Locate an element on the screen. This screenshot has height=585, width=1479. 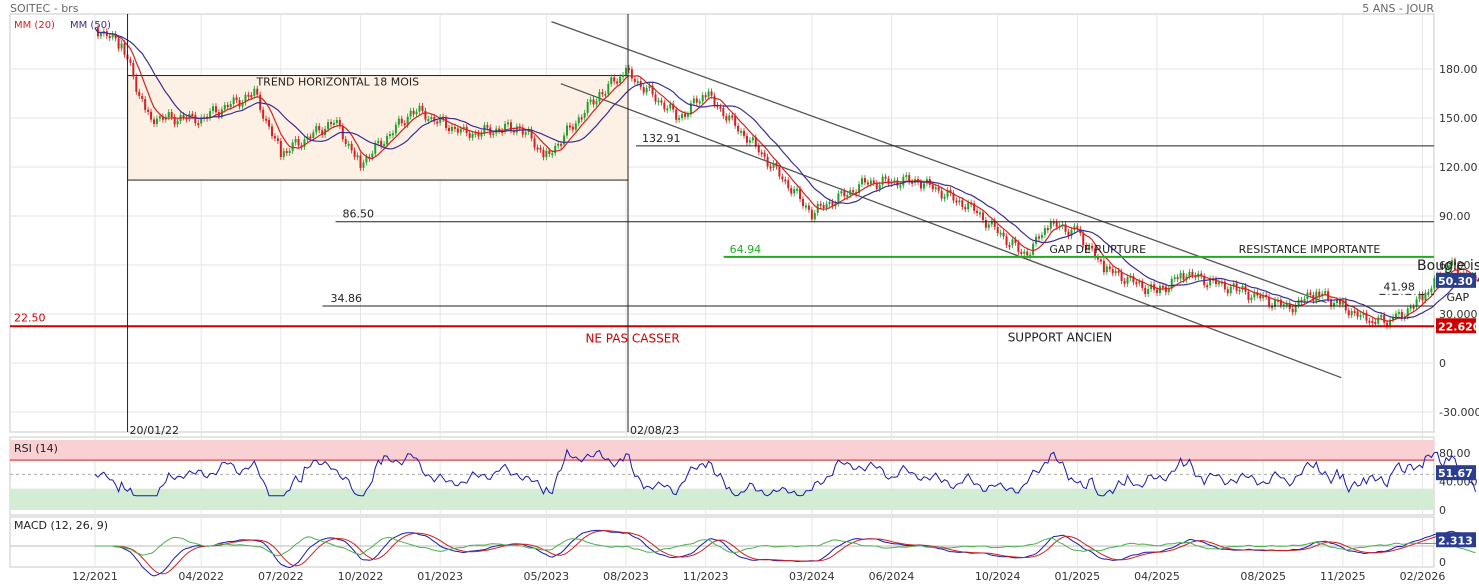
x-tick-label: 08/2025 is located at coordinates (1263, 576).